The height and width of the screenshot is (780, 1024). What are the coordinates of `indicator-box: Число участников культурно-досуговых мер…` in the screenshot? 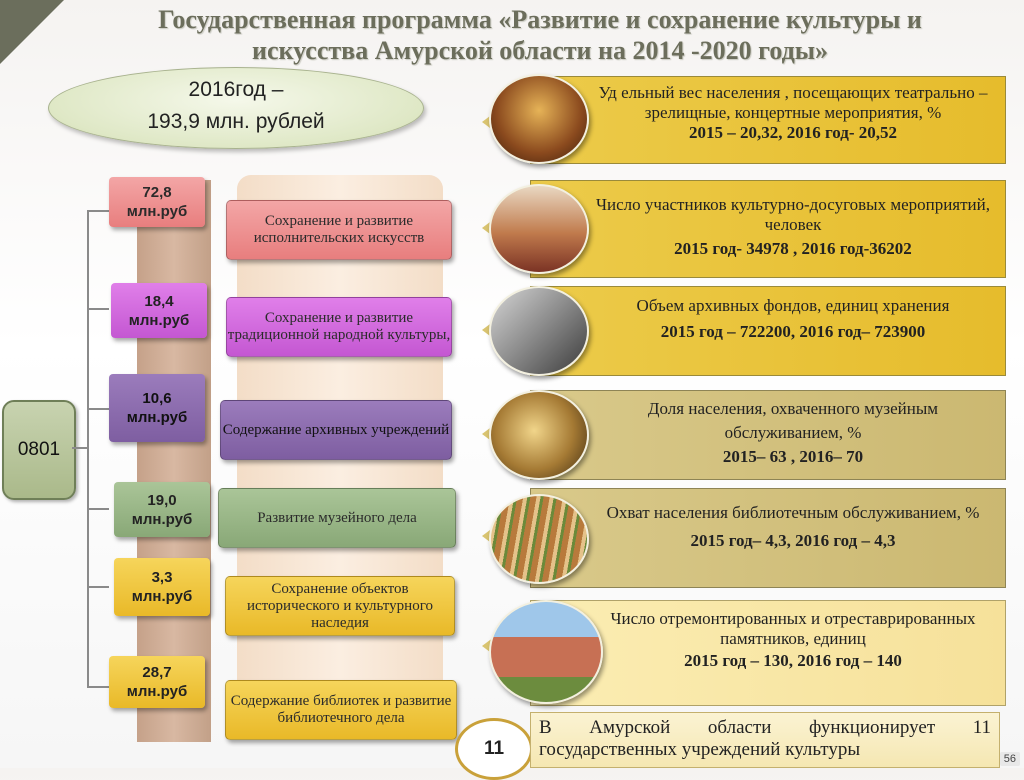 It's located at (768, 229).